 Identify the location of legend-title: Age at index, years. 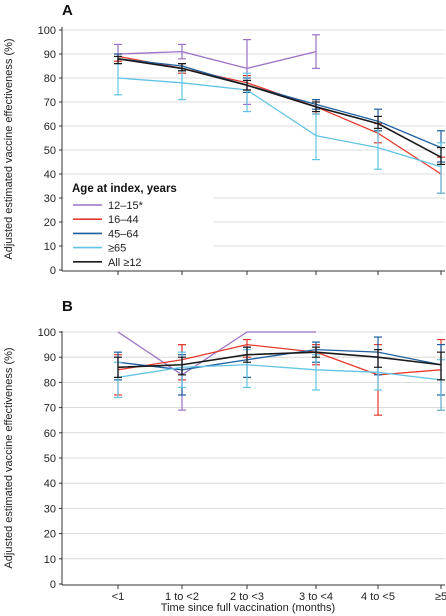
(124, 189).